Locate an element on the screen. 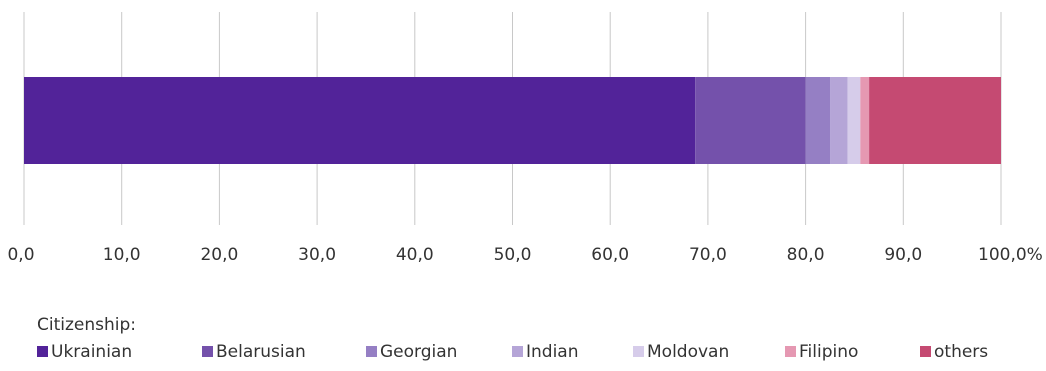 The height and width of the screenshot is (371, 1046). legend-label: Ukrainian is located at coordinates (91, 352).